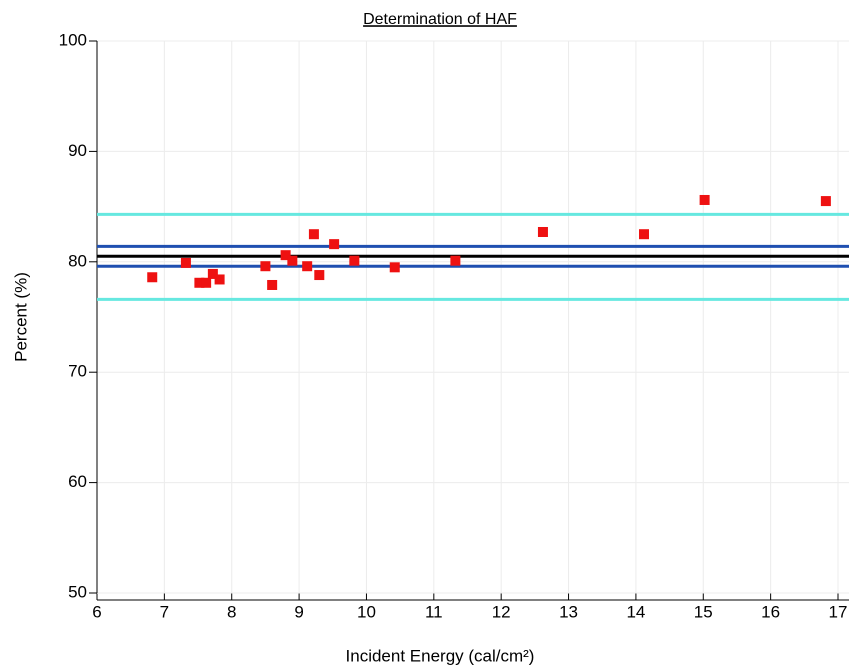 This screenshot has width=849, height=668. What do you see at coordinates (770, 611) in the screenshot?
I see `x-tick-label: 16` at bounding box center [770, 611].